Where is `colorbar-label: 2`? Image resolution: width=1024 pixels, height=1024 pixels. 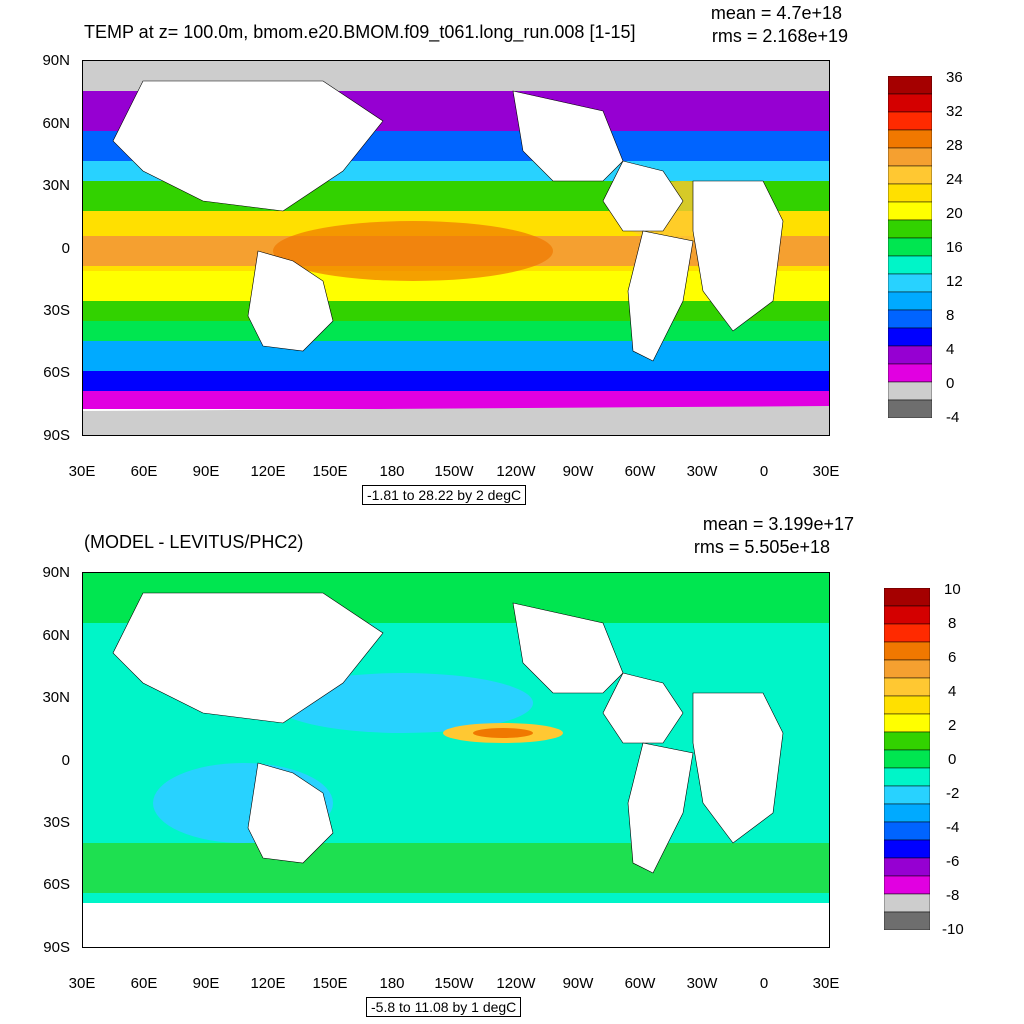 colorbar-label: 2 is located at coordinates (952, 725).